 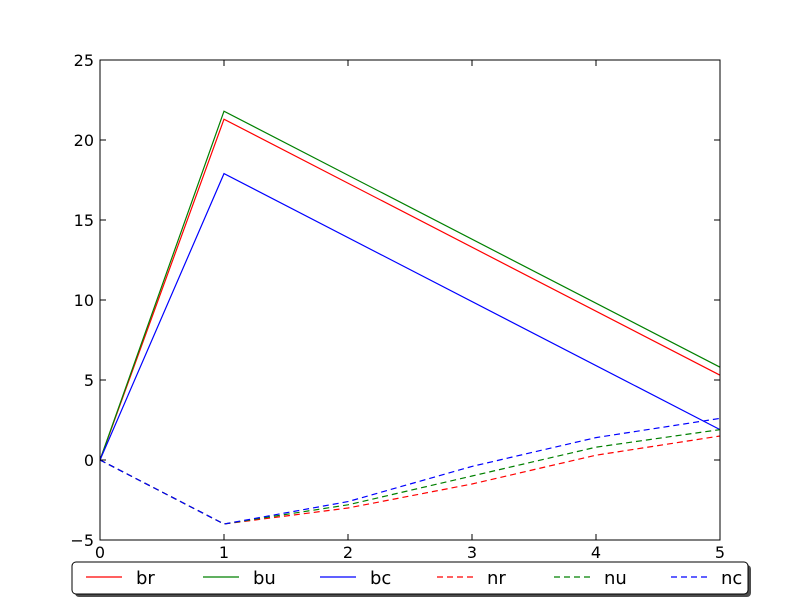 What do you see at coordinates (720, 552) in the screenshot?
I see `x-tick-label: 5` at bounding box center [720, 552].